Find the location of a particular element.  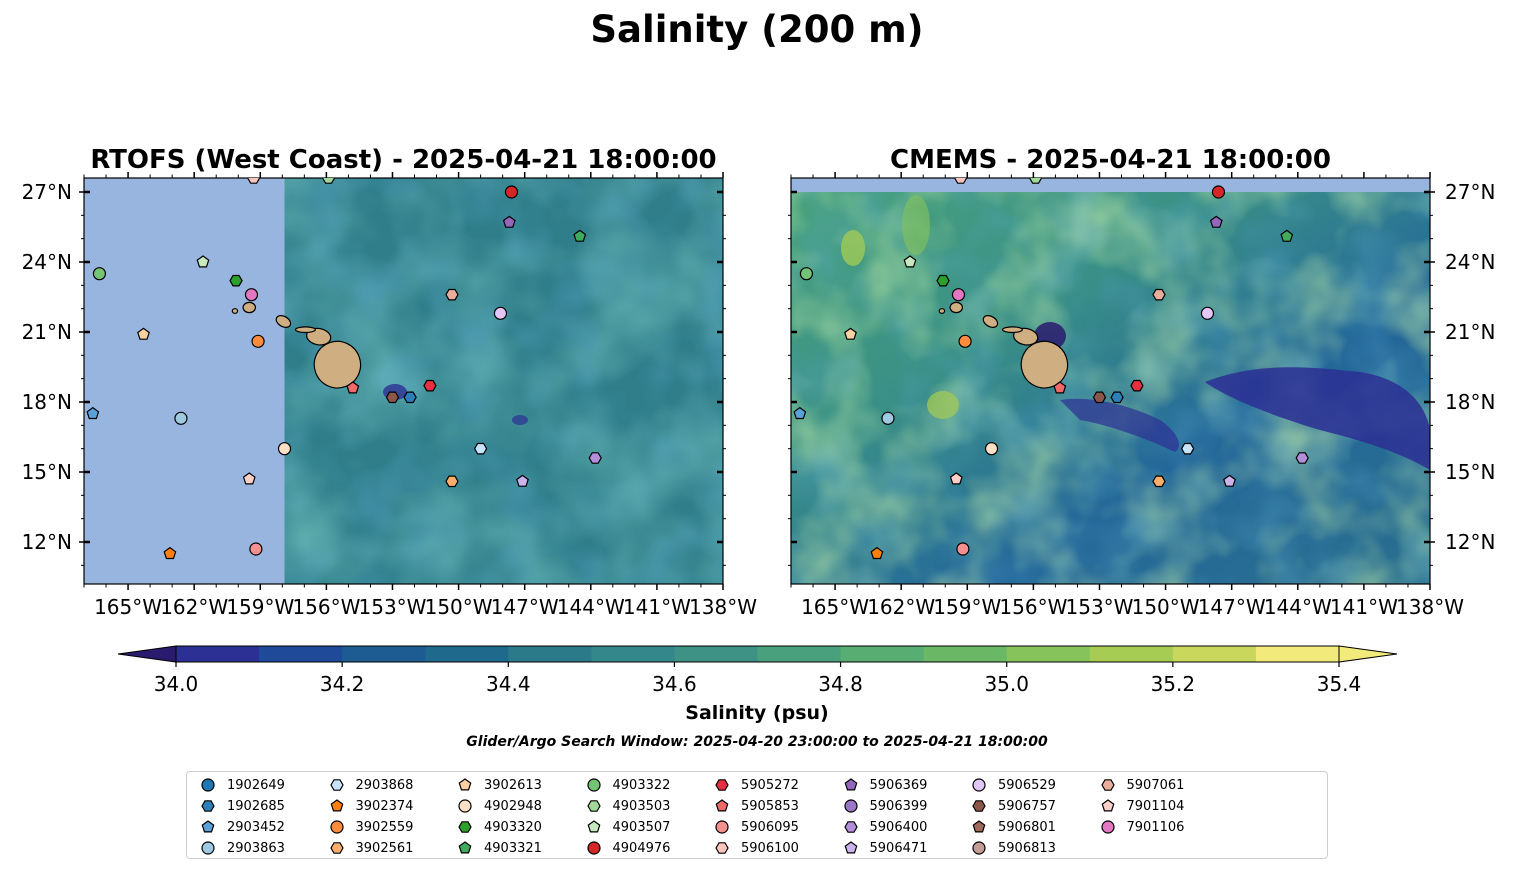

legend-item-4903507: 4903507 is located at coordinates (626, 827).